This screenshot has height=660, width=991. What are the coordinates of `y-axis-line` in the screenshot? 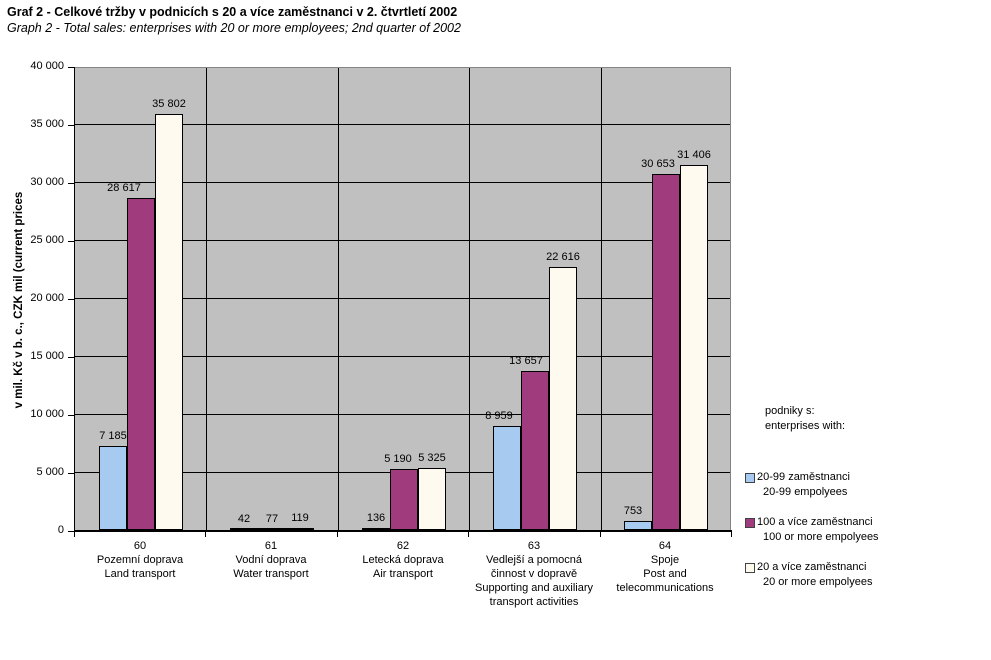 It's located at (74, 299).